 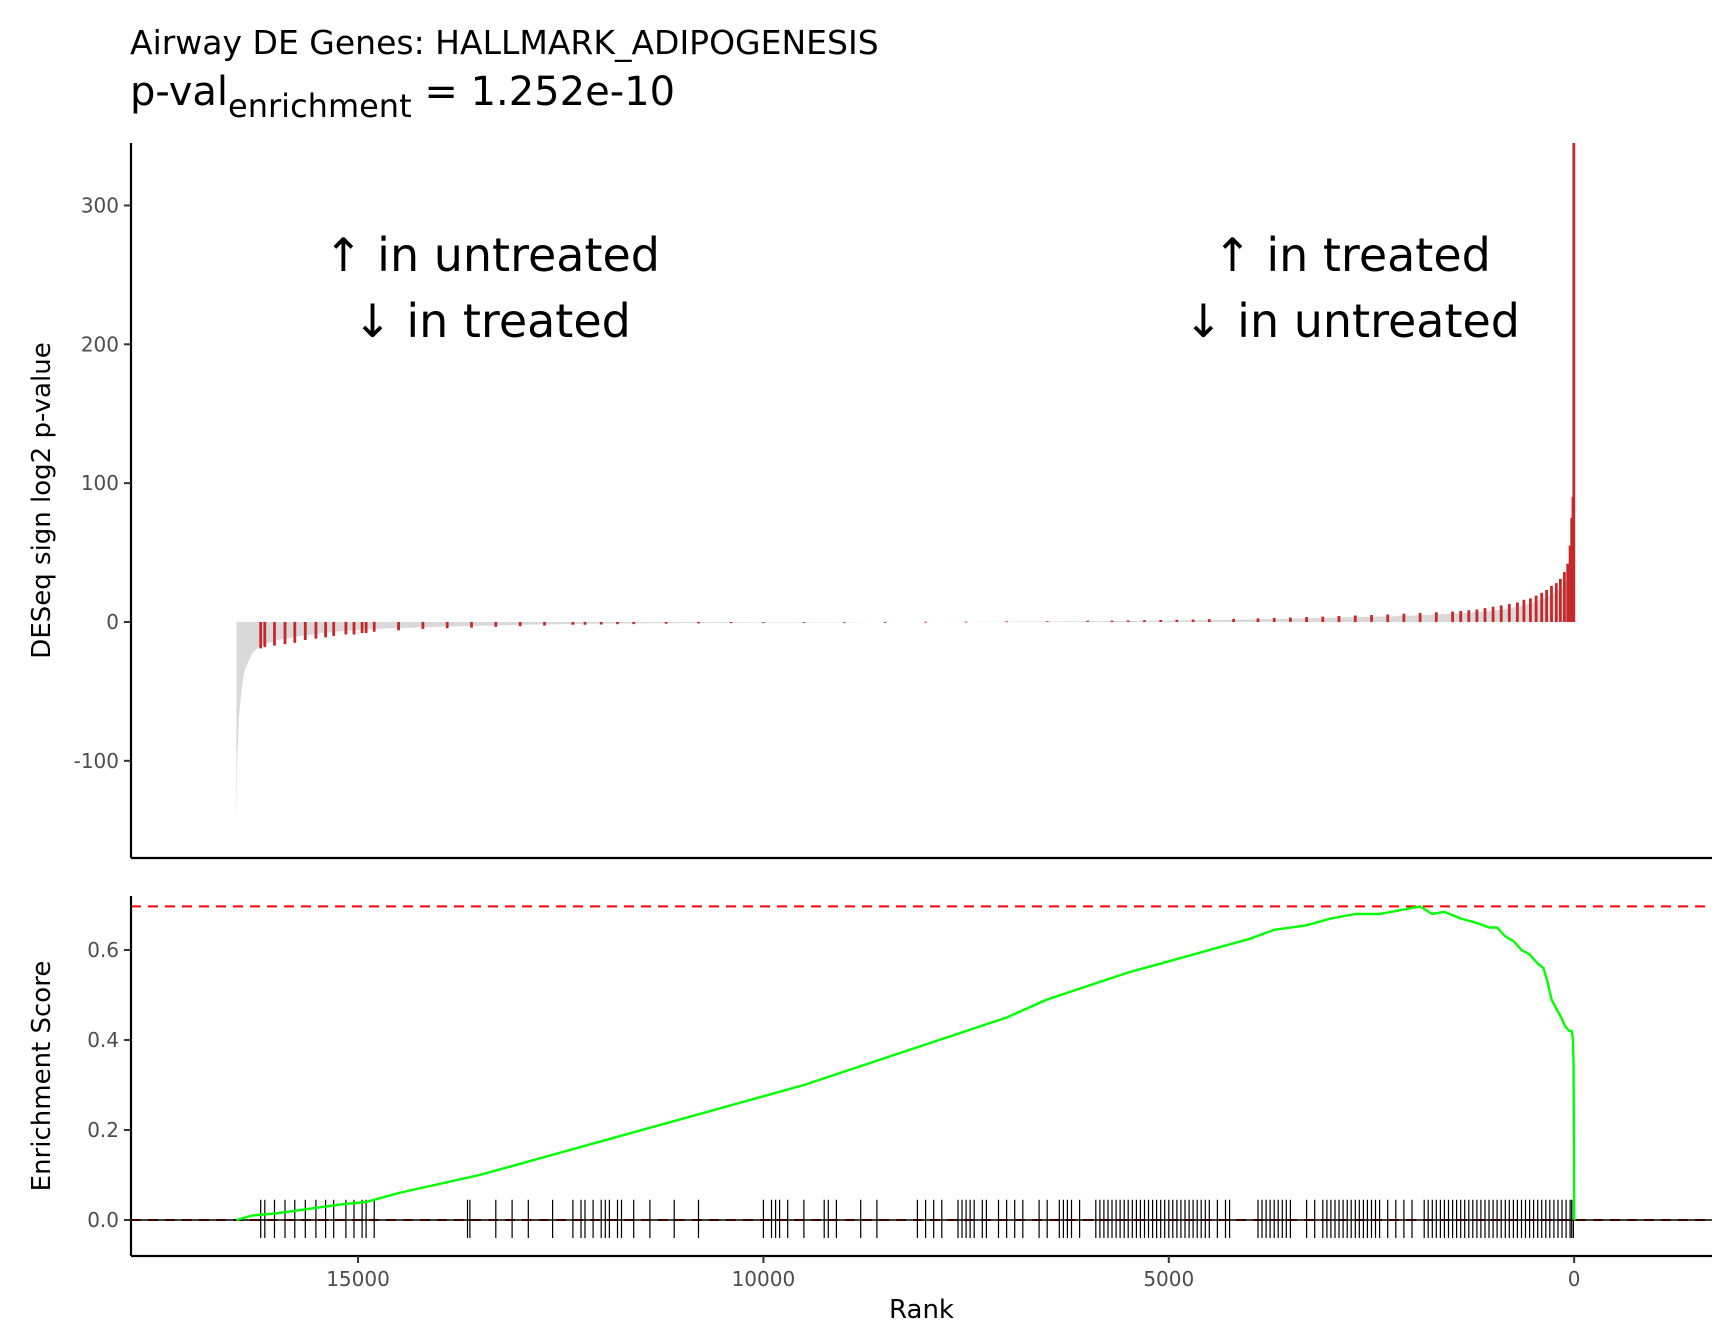 What do you see at coordinates (112, 622) in the screenshot?
I see `top-y-tick-label: 0` at bounding box center [112, 622].